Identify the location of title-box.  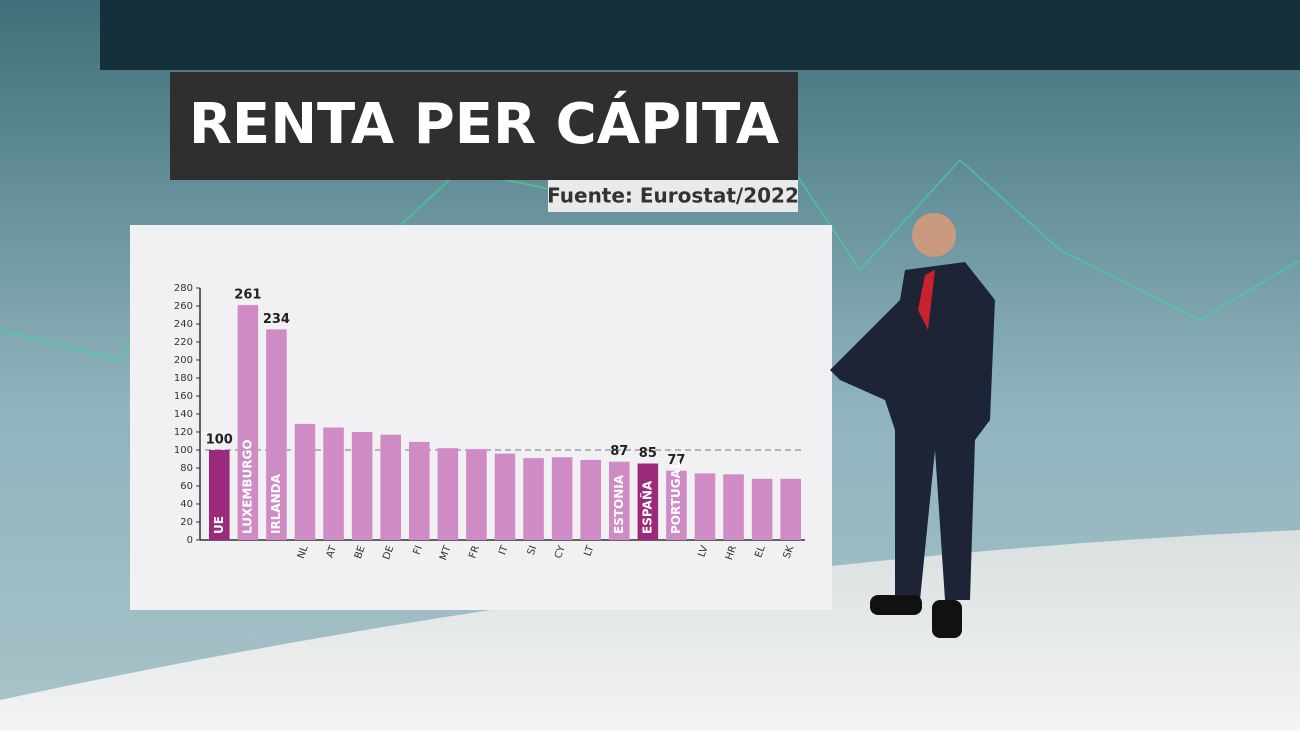
(484, 126).